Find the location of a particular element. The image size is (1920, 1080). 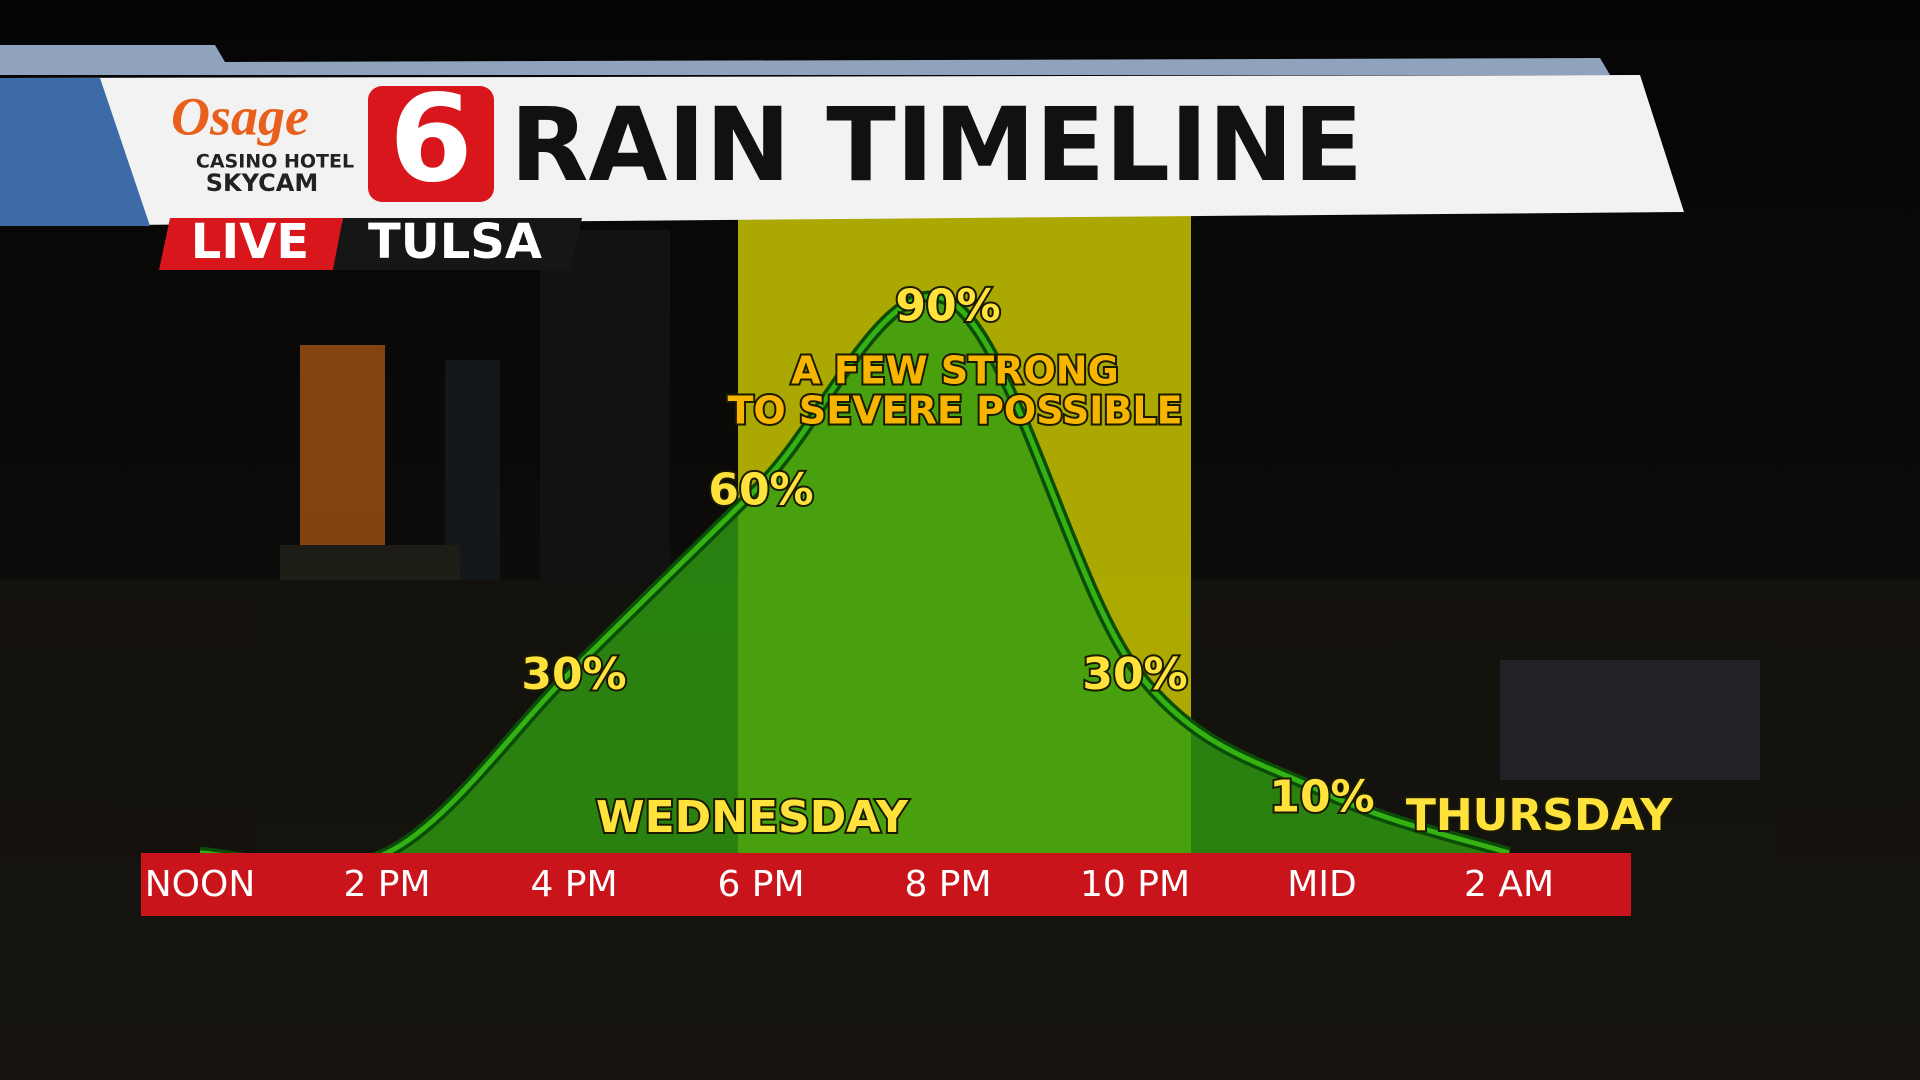

chart-title: RAIN TIMELINE is located at coordinates (936, 145).